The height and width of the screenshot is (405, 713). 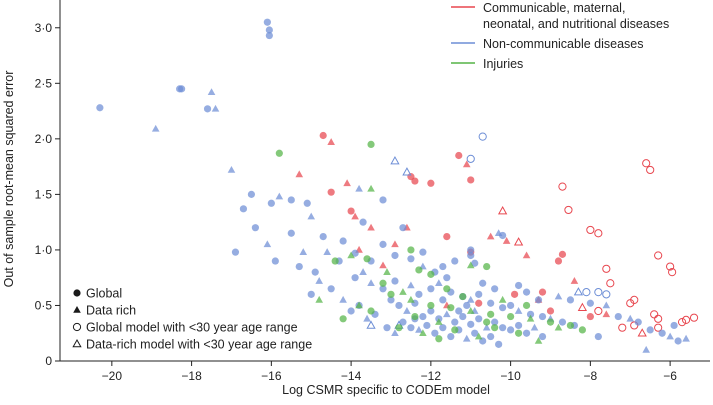 What do you see at coordinates (510, 376) in the screenshot?
I see `x-tick-label: −10` at bounding box center [510, 376].